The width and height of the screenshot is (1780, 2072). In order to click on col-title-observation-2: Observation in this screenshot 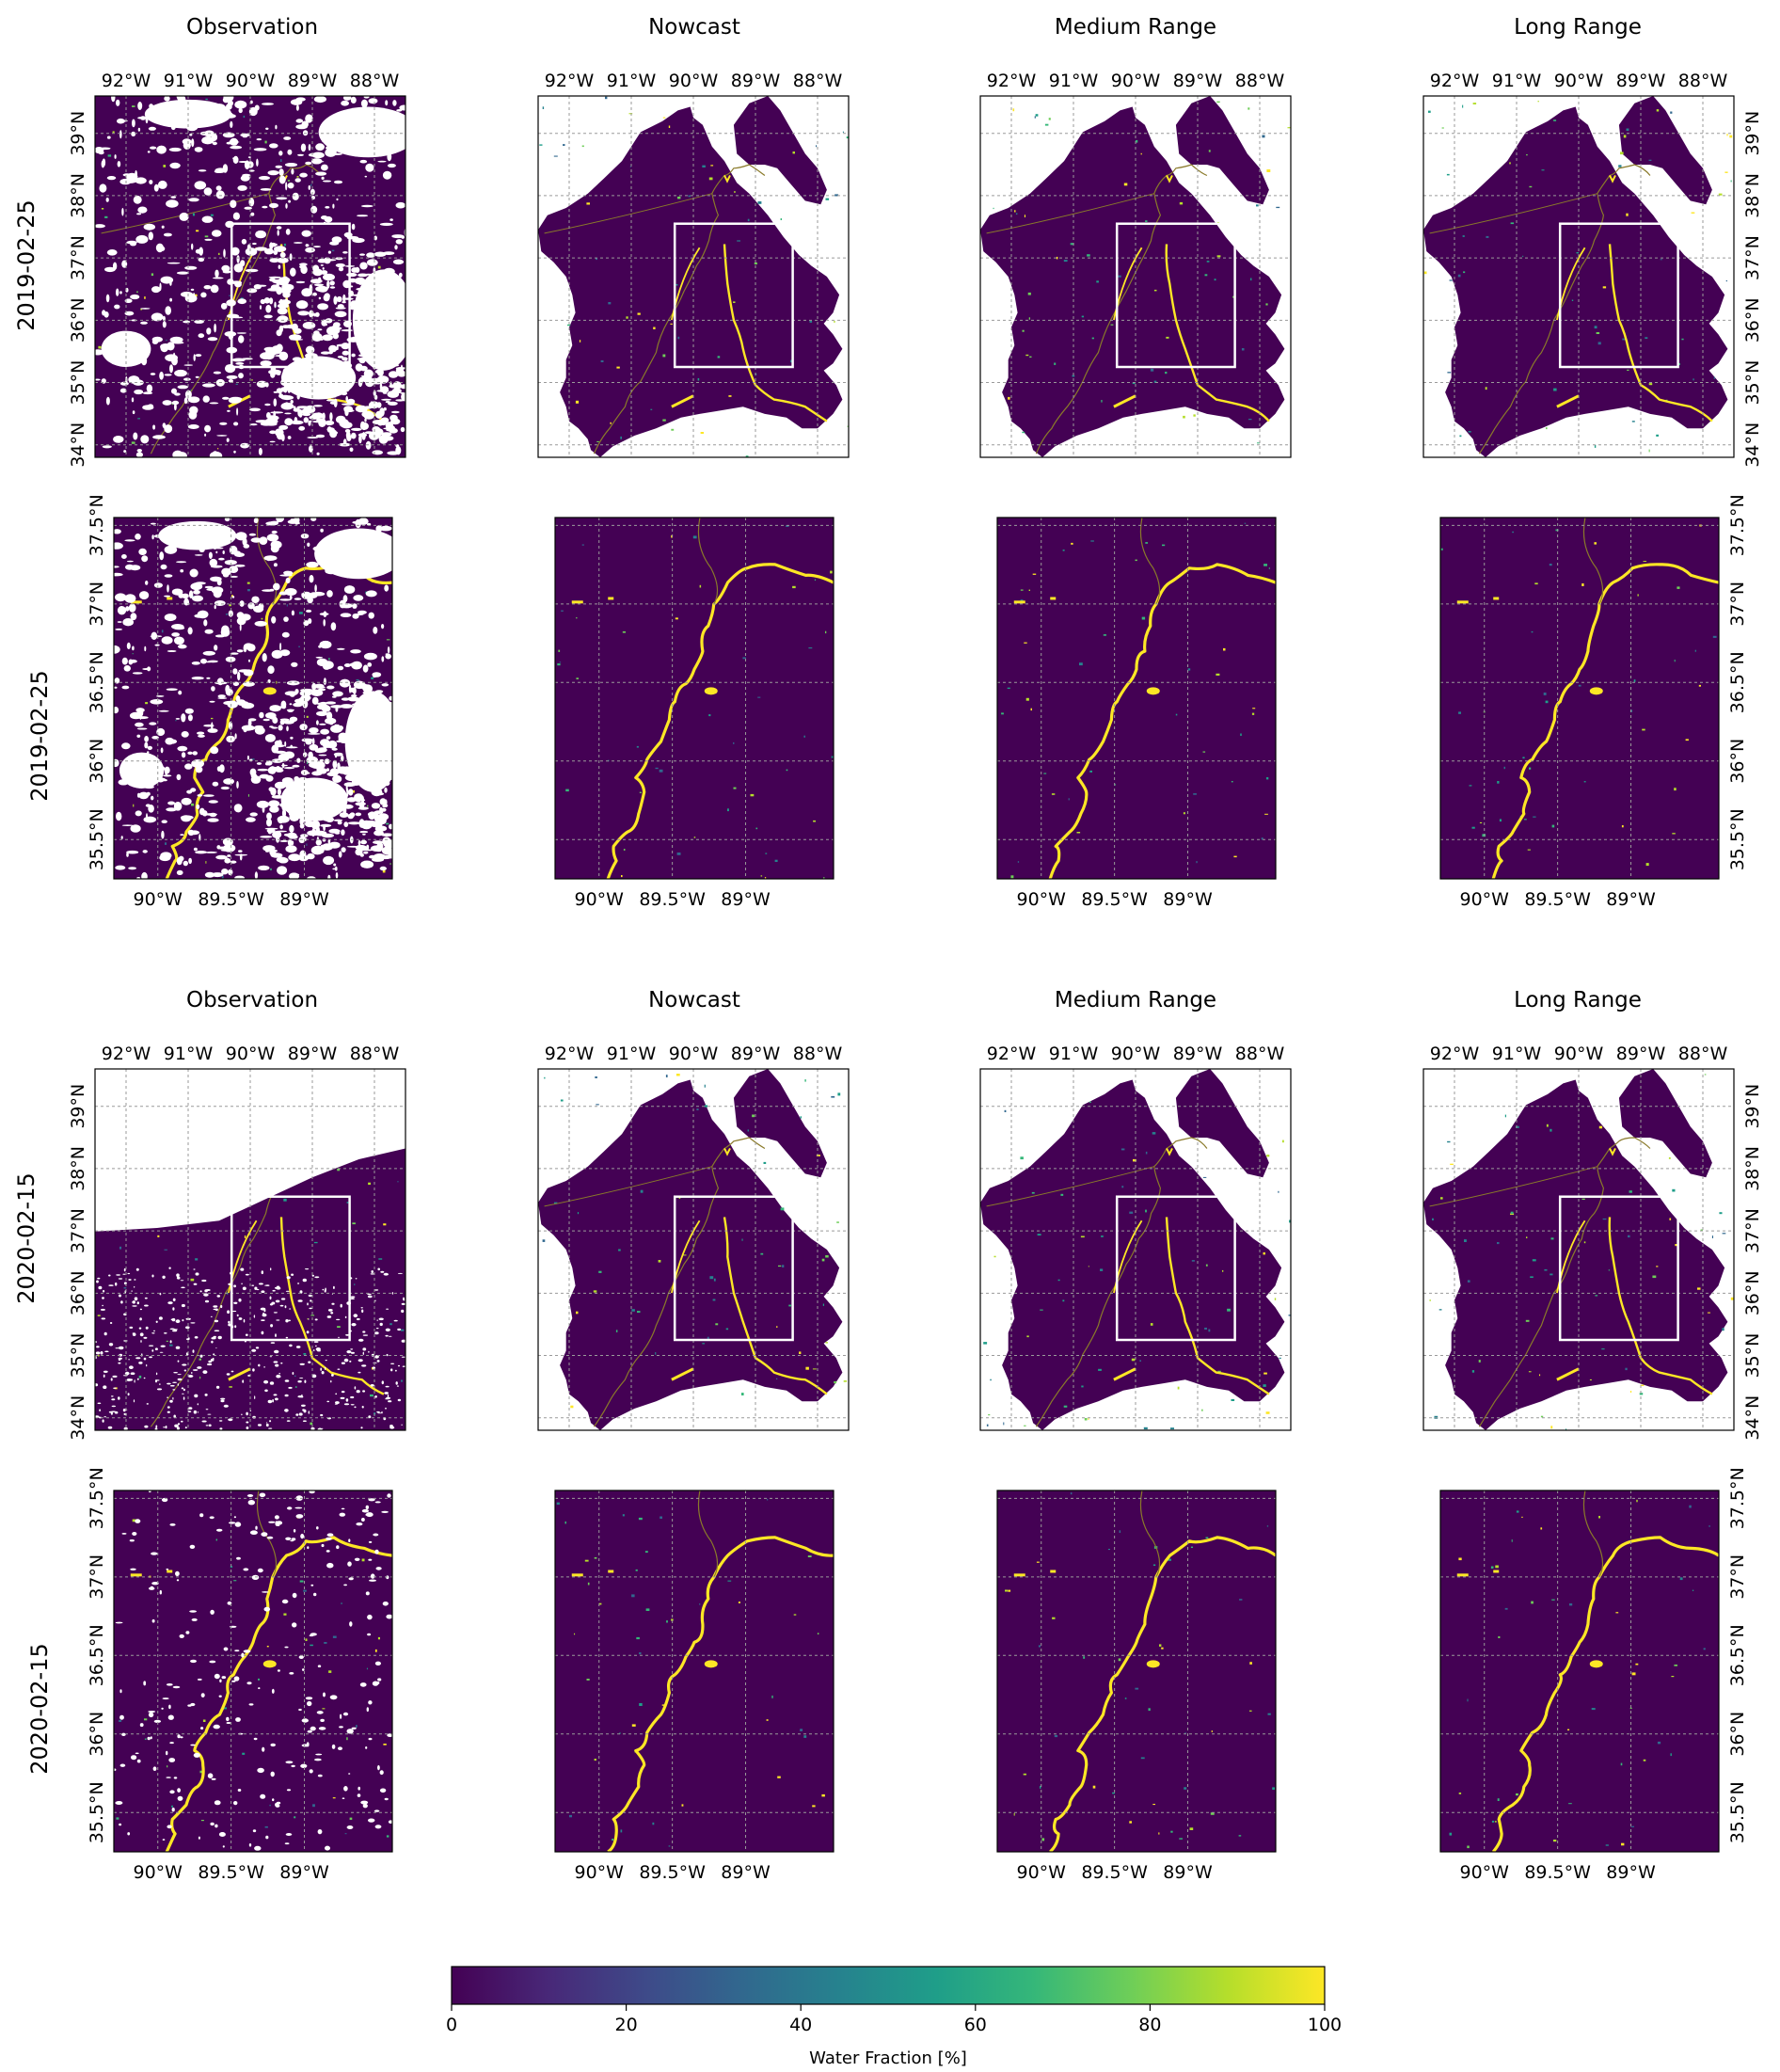, I will do `click(252, 1000)`.